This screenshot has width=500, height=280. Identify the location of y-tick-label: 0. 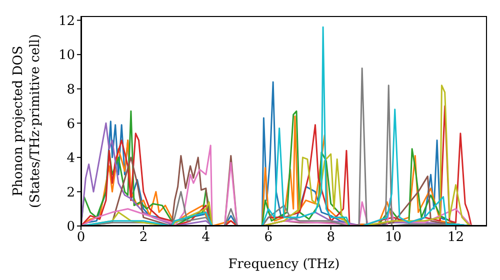
(70, 227).